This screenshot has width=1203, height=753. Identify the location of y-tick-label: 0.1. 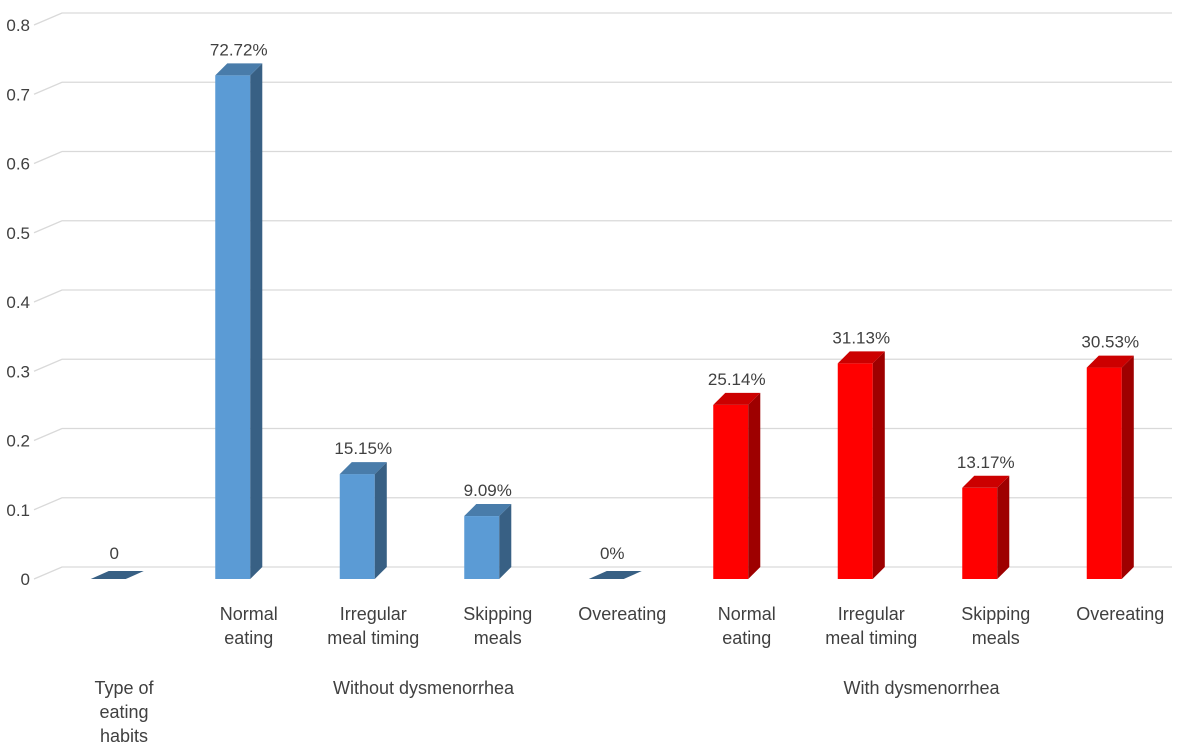
(18, 510).